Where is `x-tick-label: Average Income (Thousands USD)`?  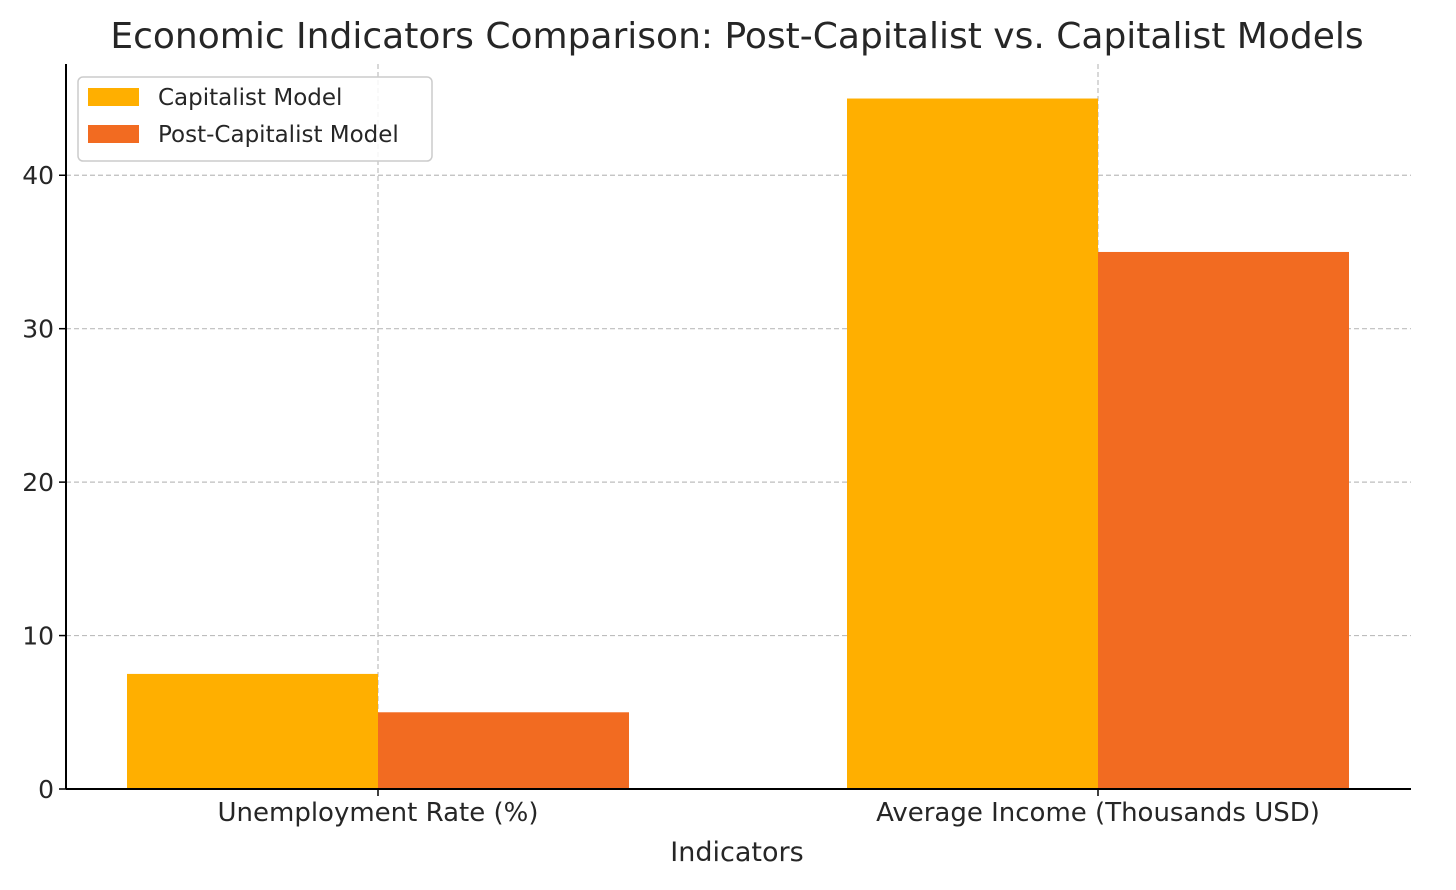 x-tick-label: Average Income (Thousands USD) is located at coordinates (1098, 813).